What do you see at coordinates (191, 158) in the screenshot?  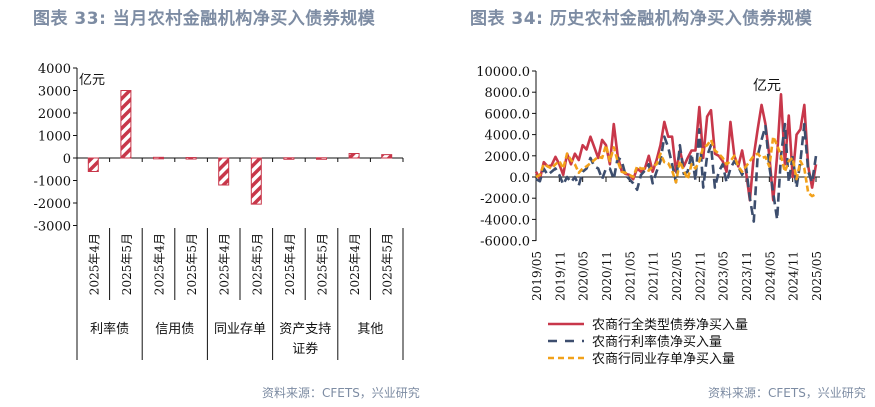 I see `bar-信用债-2025年5月` at bounding box center [191, 158].